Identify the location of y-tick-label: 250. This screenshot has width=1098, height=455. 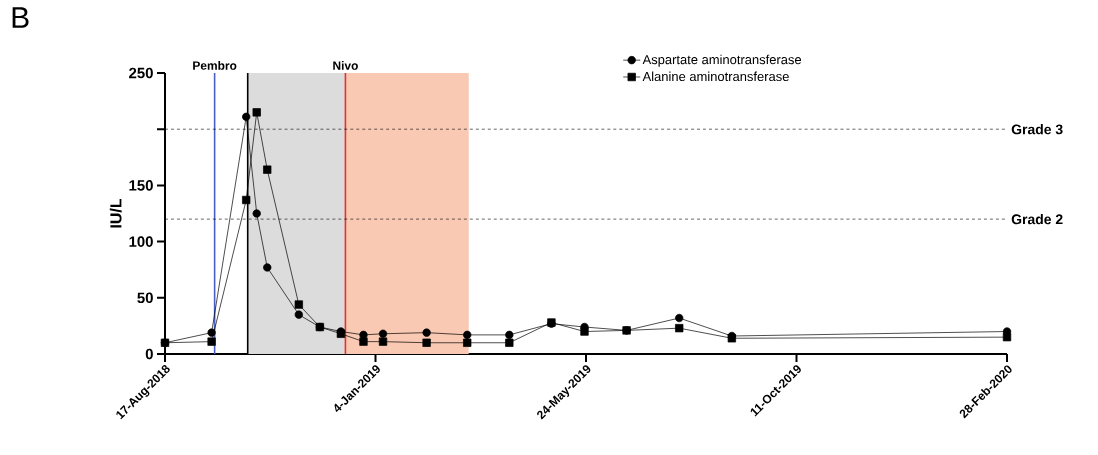
(141, 73).